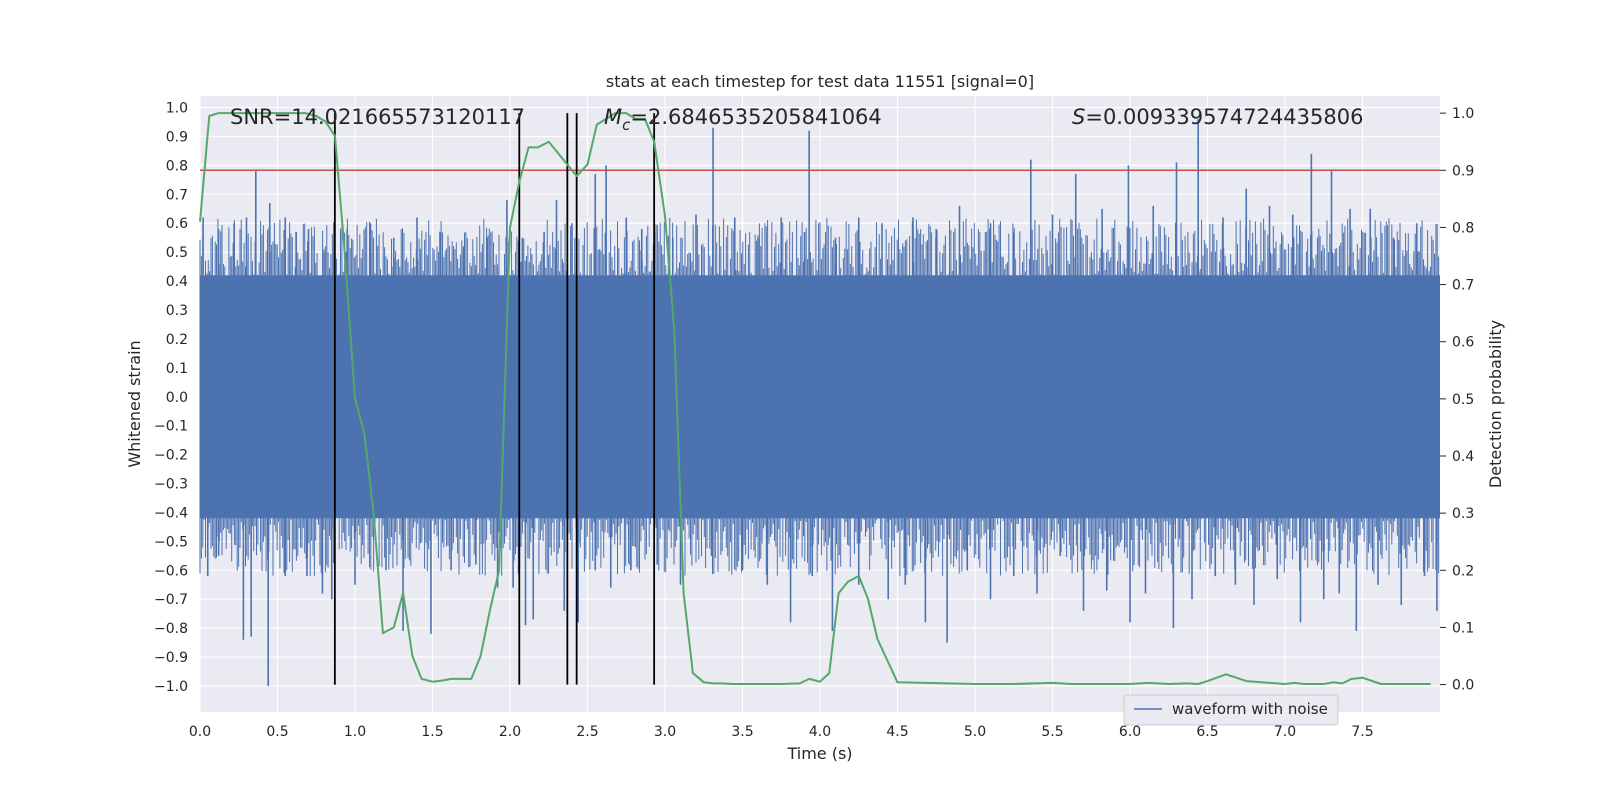 Image resolution: width=1600 pixels, height=800 pixels. I want to click on right-tick-label: 0.9, so click(1463, 171).